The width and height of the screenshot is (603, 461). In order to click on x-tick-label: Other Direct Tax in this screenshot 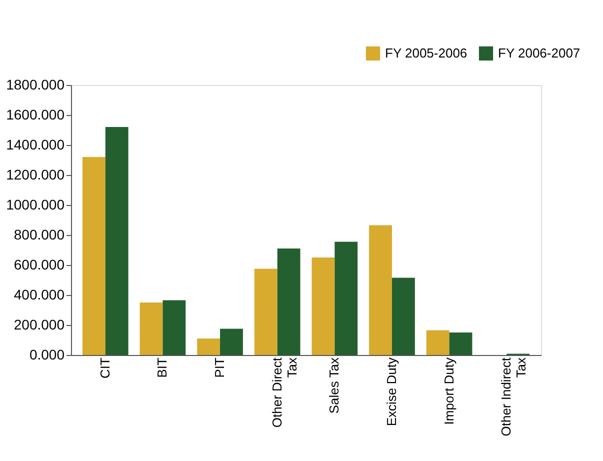, I will do `click(284, 392)`.